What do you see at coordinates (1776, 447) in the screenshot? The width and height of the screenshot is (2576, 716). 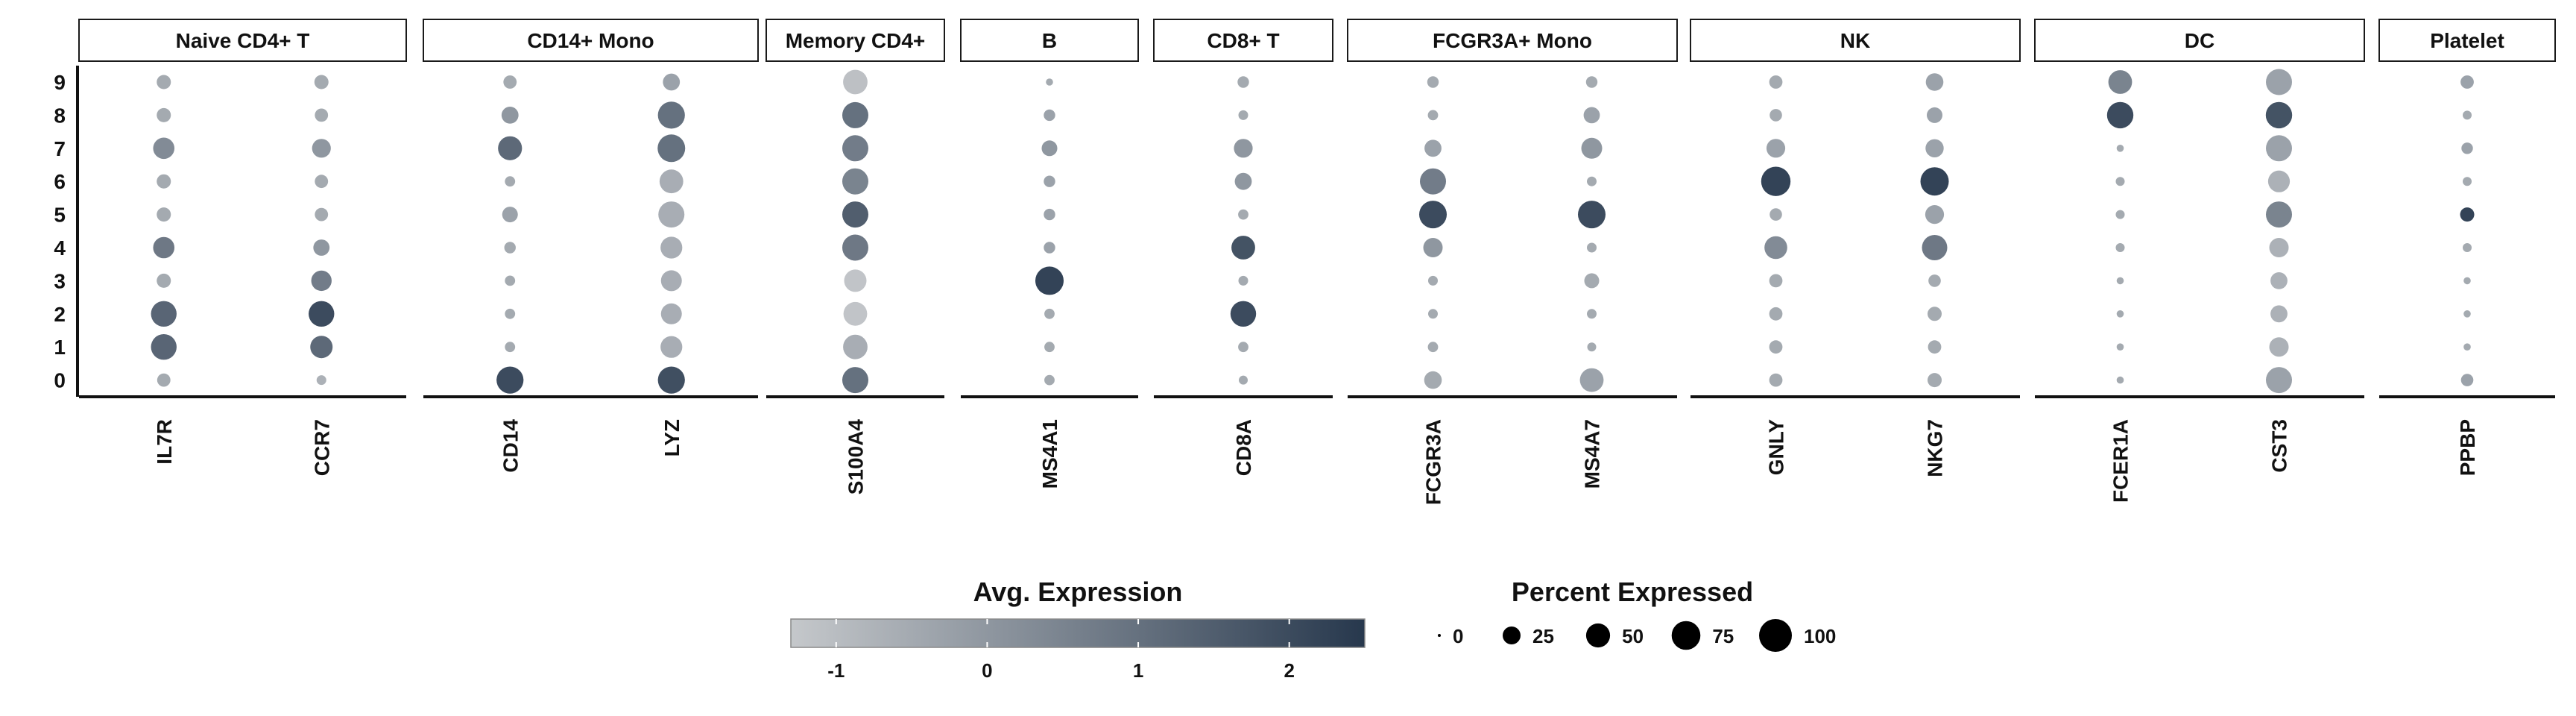 I see `gene-label-gnly: GNLY` at bounding box center [1776, 447].